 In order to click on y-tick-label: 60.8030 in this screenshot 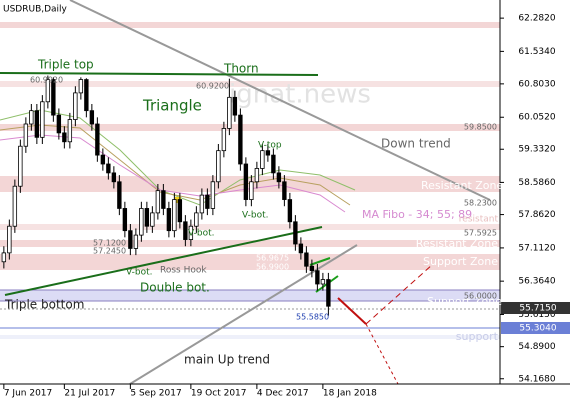, I will do `click(536, 84)`.